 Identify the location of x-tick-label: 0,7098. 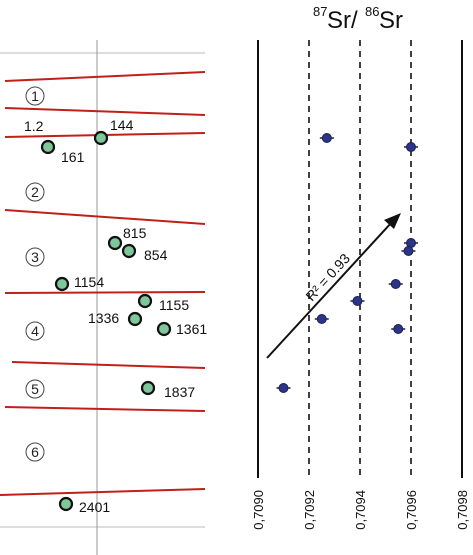
(462, 510).